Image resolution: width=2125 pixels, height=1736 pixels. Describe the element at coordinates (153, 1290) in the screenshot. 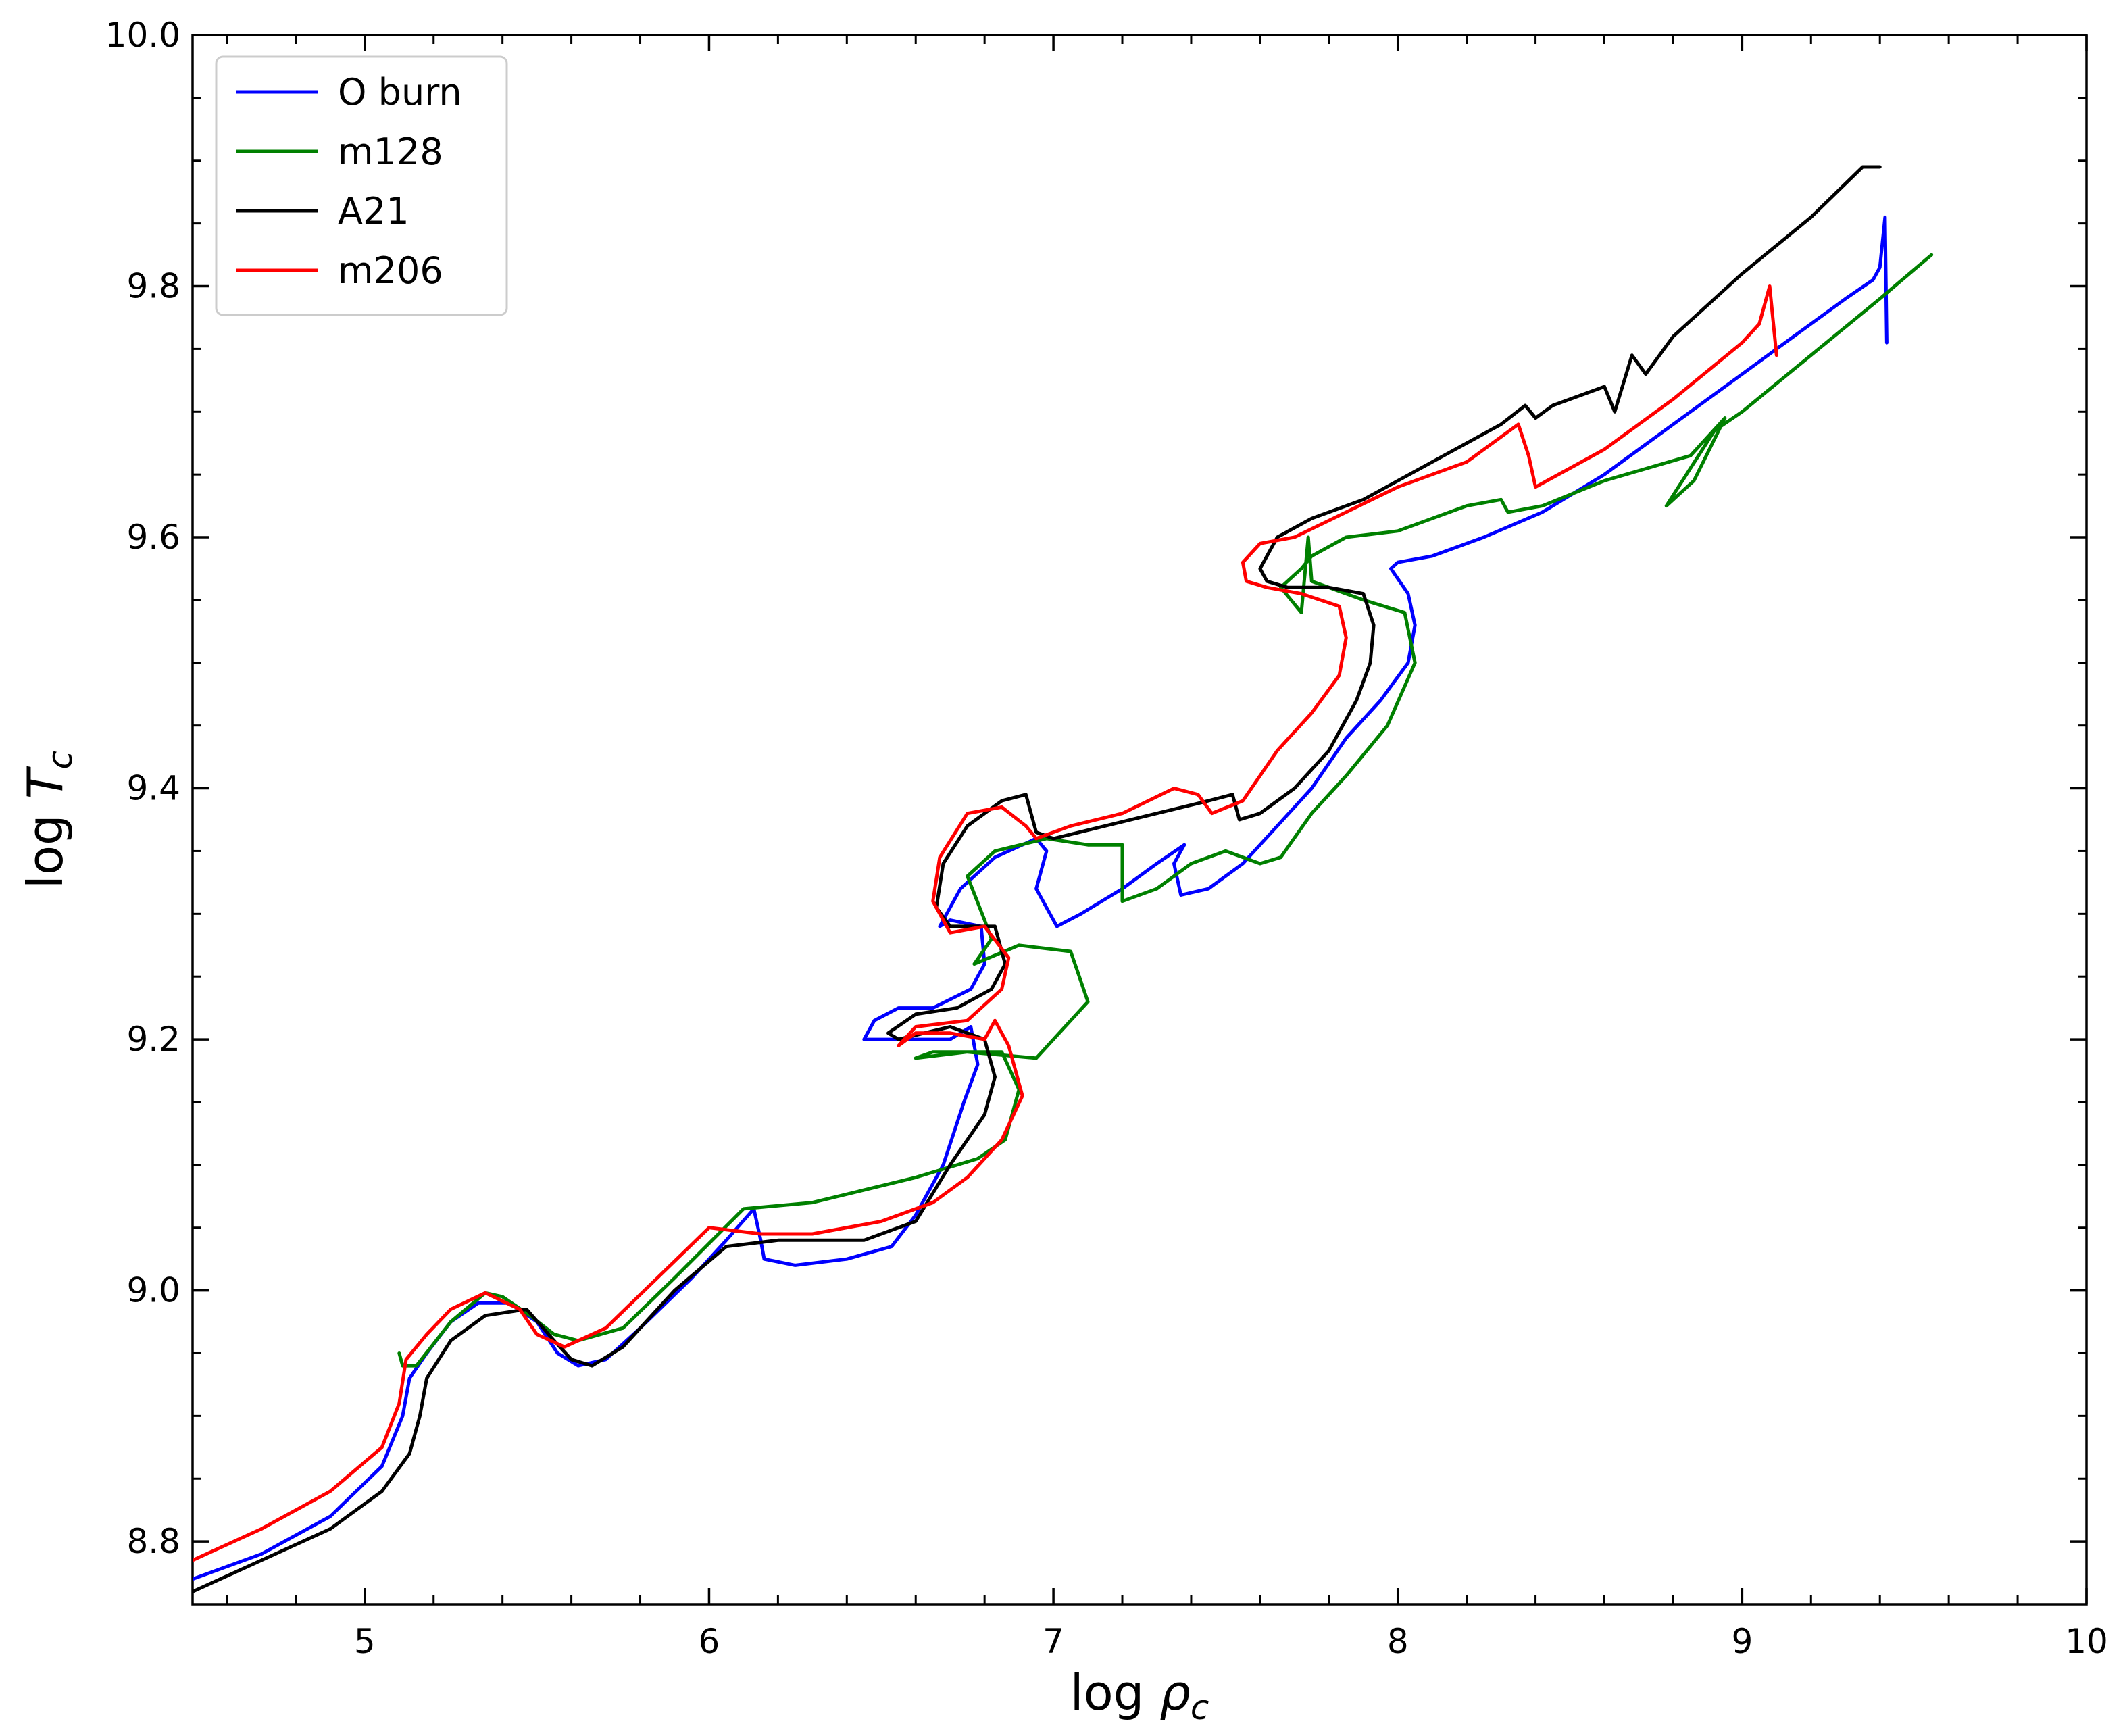

I see `y-tick-label: 9.0` at that location.